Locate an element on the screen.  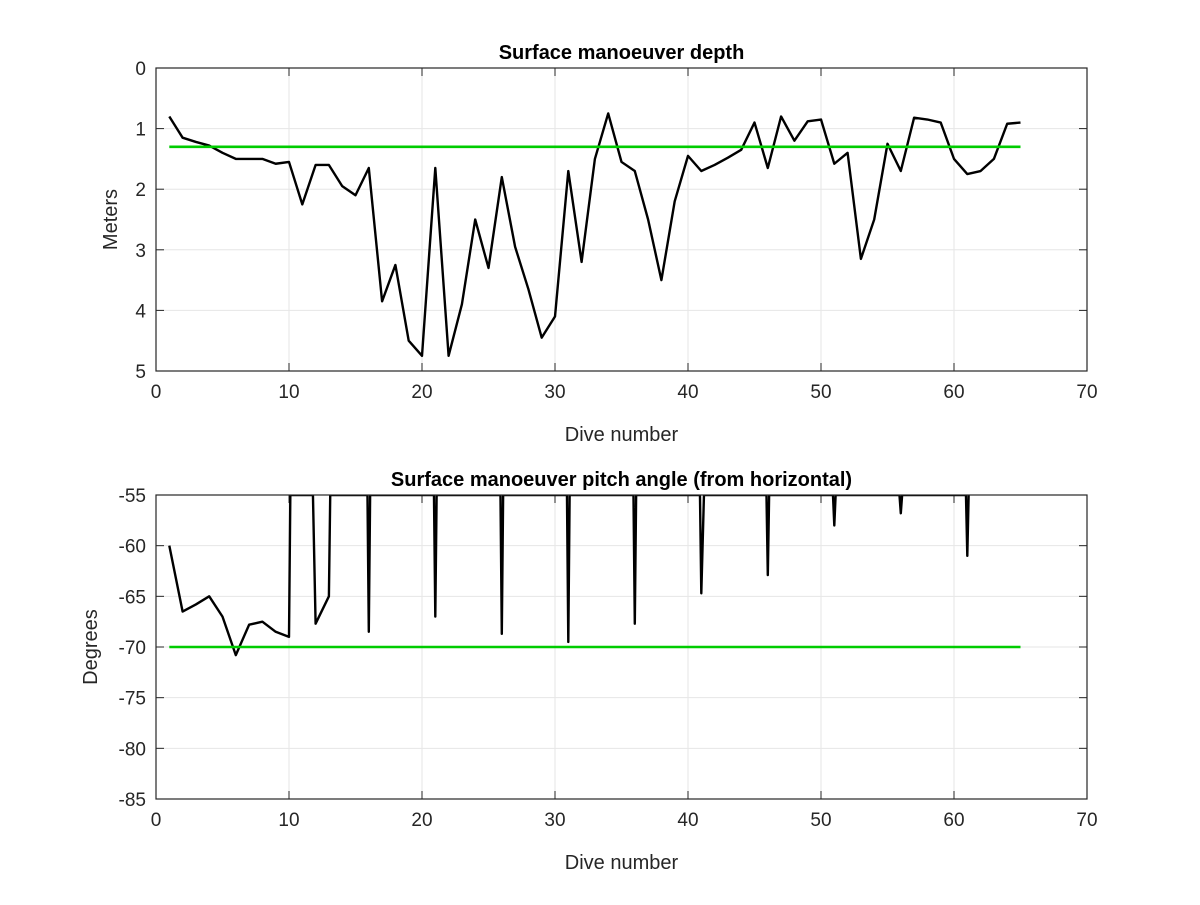
y-tick-label: -55 is located at coordinates (132, 496).